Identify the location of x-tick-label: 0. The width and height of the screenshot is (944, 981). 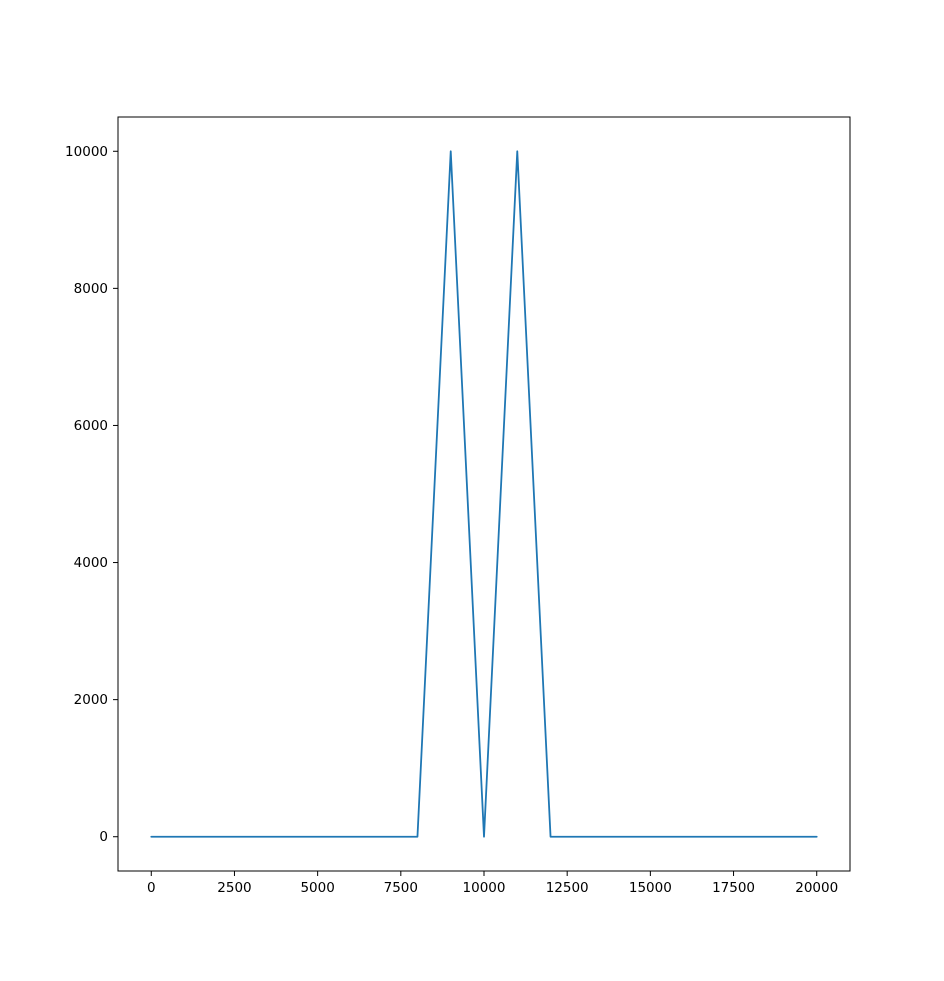
(151, 888).